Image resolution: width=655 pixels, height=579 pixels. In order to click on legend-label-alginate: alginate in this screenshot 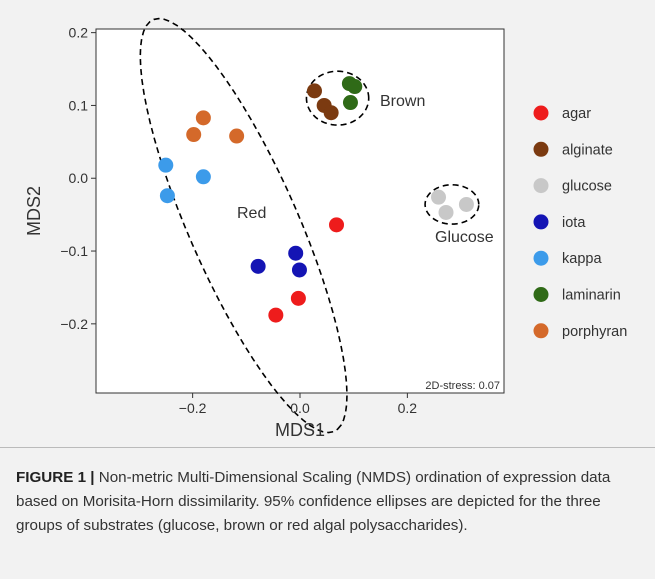, I will do `click(587, 150)`.